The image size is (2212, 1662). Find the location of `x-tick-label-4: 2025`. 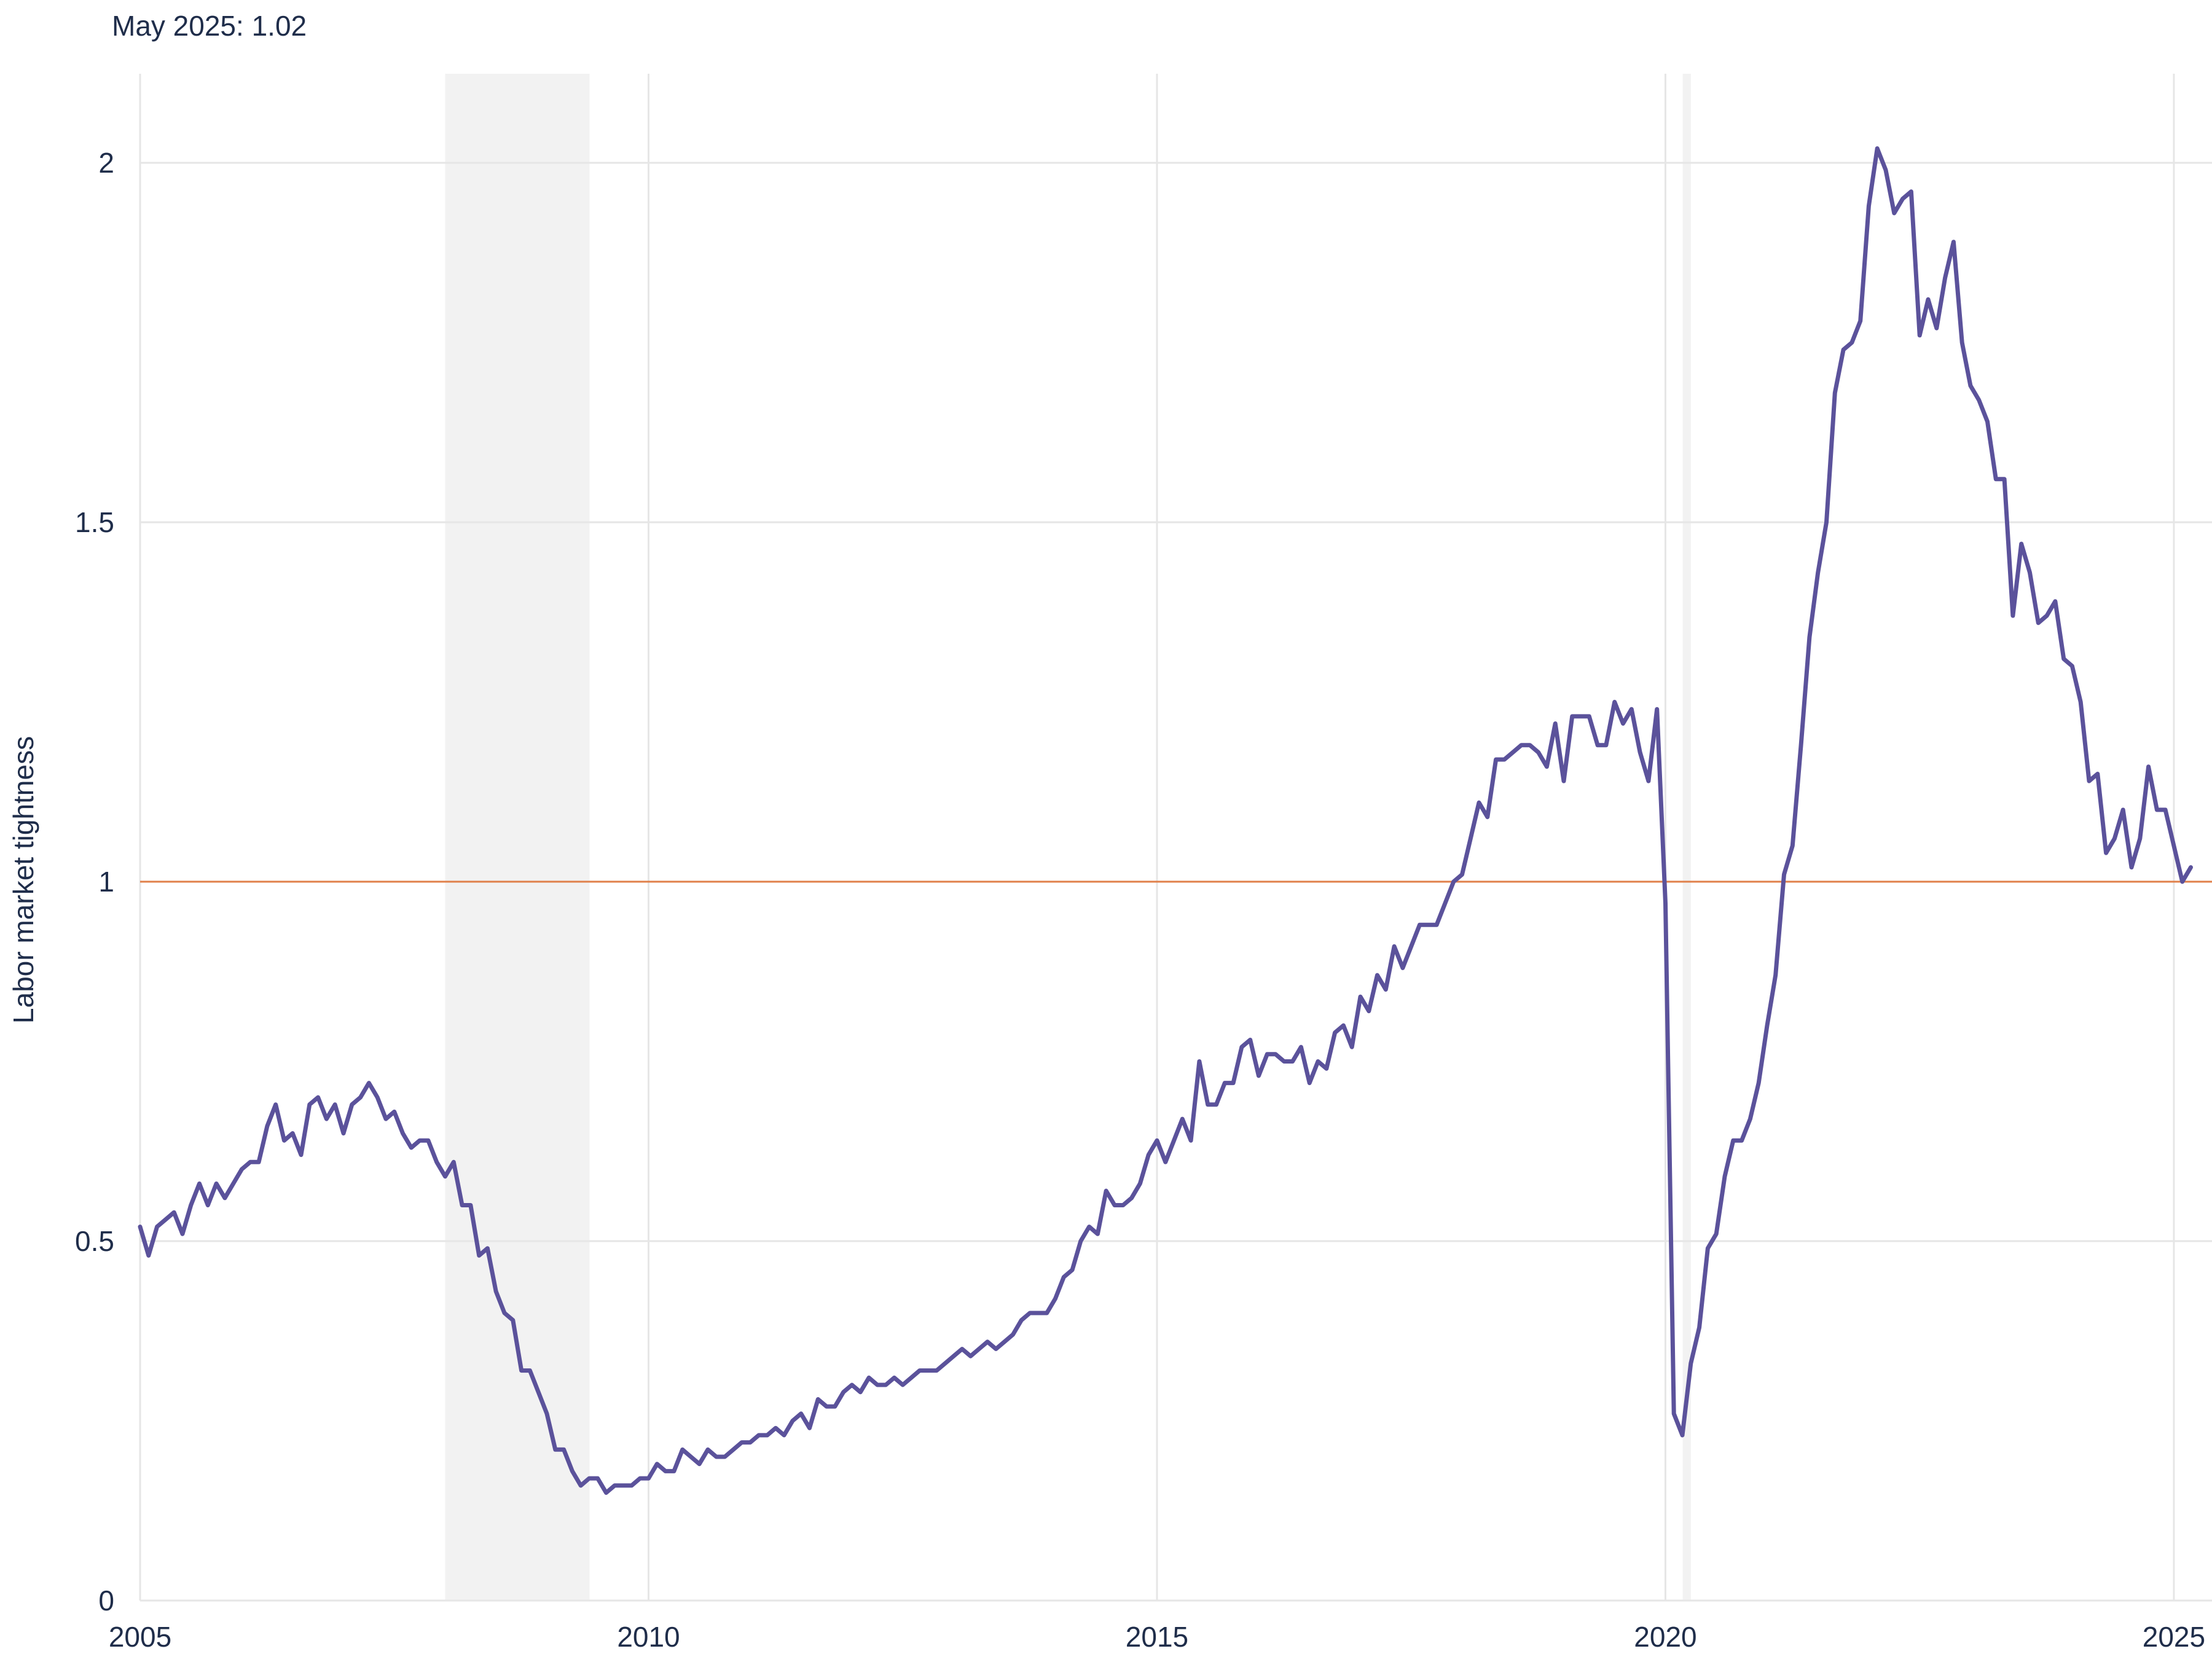

x-tick-label-4: 2025 is located at coordinates (2174, 1637).